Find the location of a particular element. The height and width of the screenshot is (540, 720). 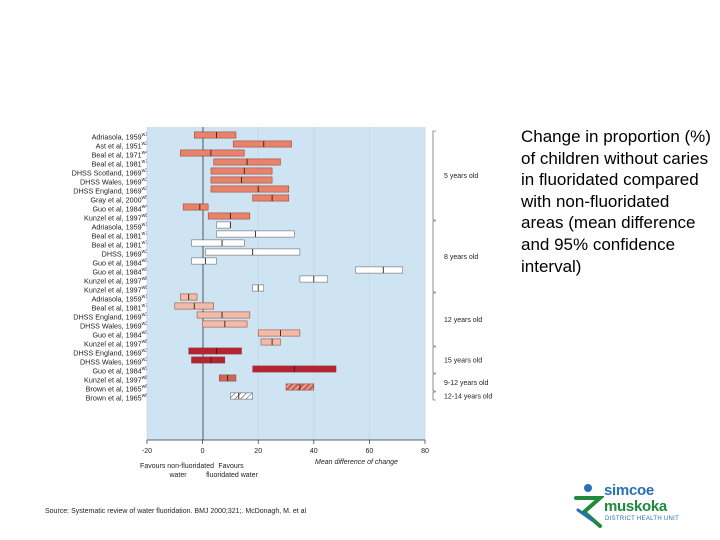

x-tick-label: 80 is located at coordinates (425, 451).